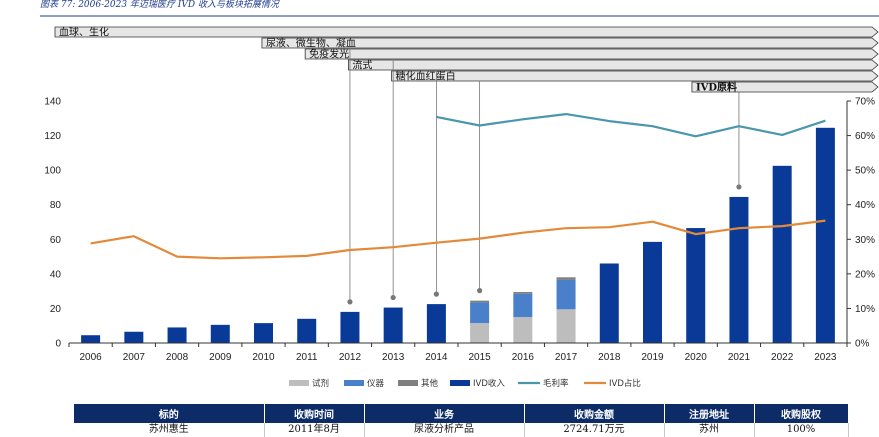  What do you see at coordinates (801, 413) in the screenshot?
I see `table-header-equity: 收购股权` at bounding box center [801, 413].